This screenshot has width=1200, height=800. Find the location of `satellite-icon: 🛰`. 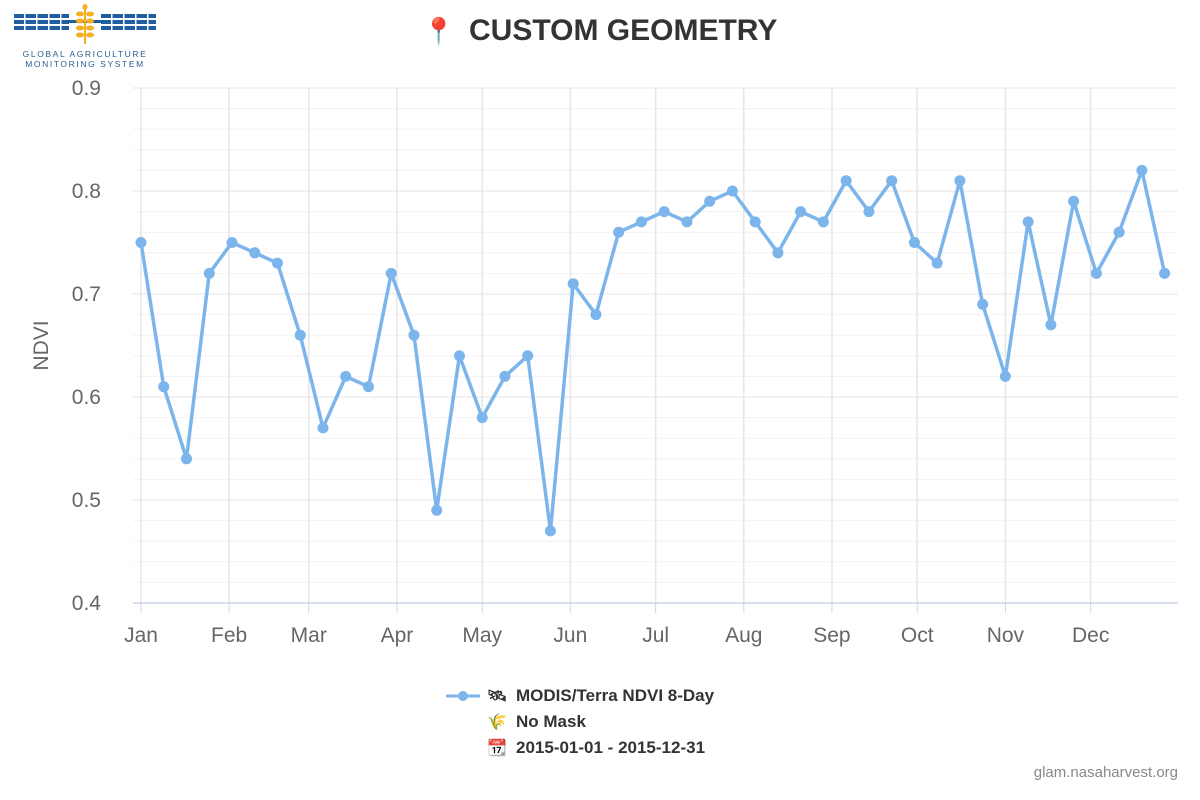

satellite-icon: 🛰 is located at coordinates (497, 696).